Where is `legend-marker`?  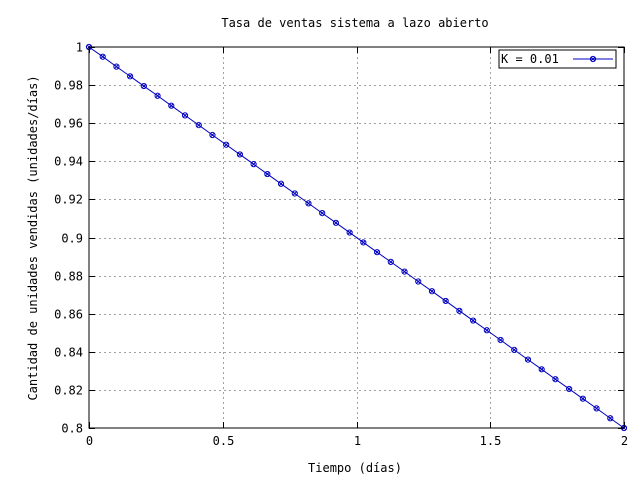
legend-marker is located at coordinates (593, 59).